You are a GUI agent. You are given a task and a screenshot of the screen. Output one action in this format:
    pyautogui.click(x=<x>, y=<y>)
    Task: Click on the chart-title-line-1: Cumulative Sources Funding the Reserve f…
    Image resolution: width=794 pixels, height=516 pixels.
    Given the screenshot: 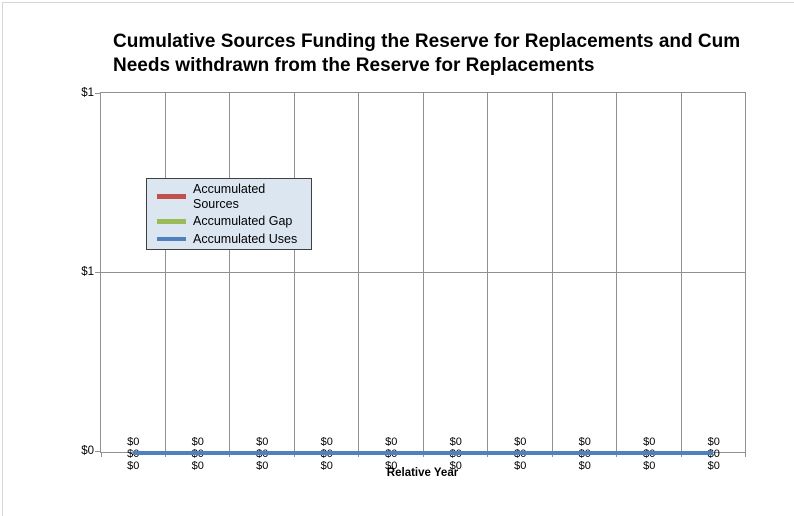 What is the action you would take?
    pyautogui.click(x=427, y=41)
    